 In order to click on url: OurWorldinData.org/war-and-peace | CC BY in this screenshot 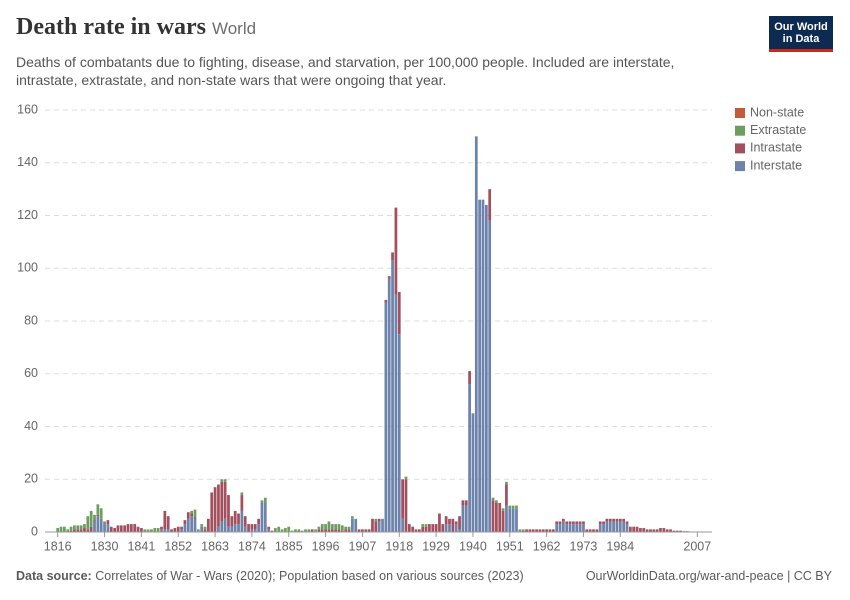, I will do `click(708, 576)`.